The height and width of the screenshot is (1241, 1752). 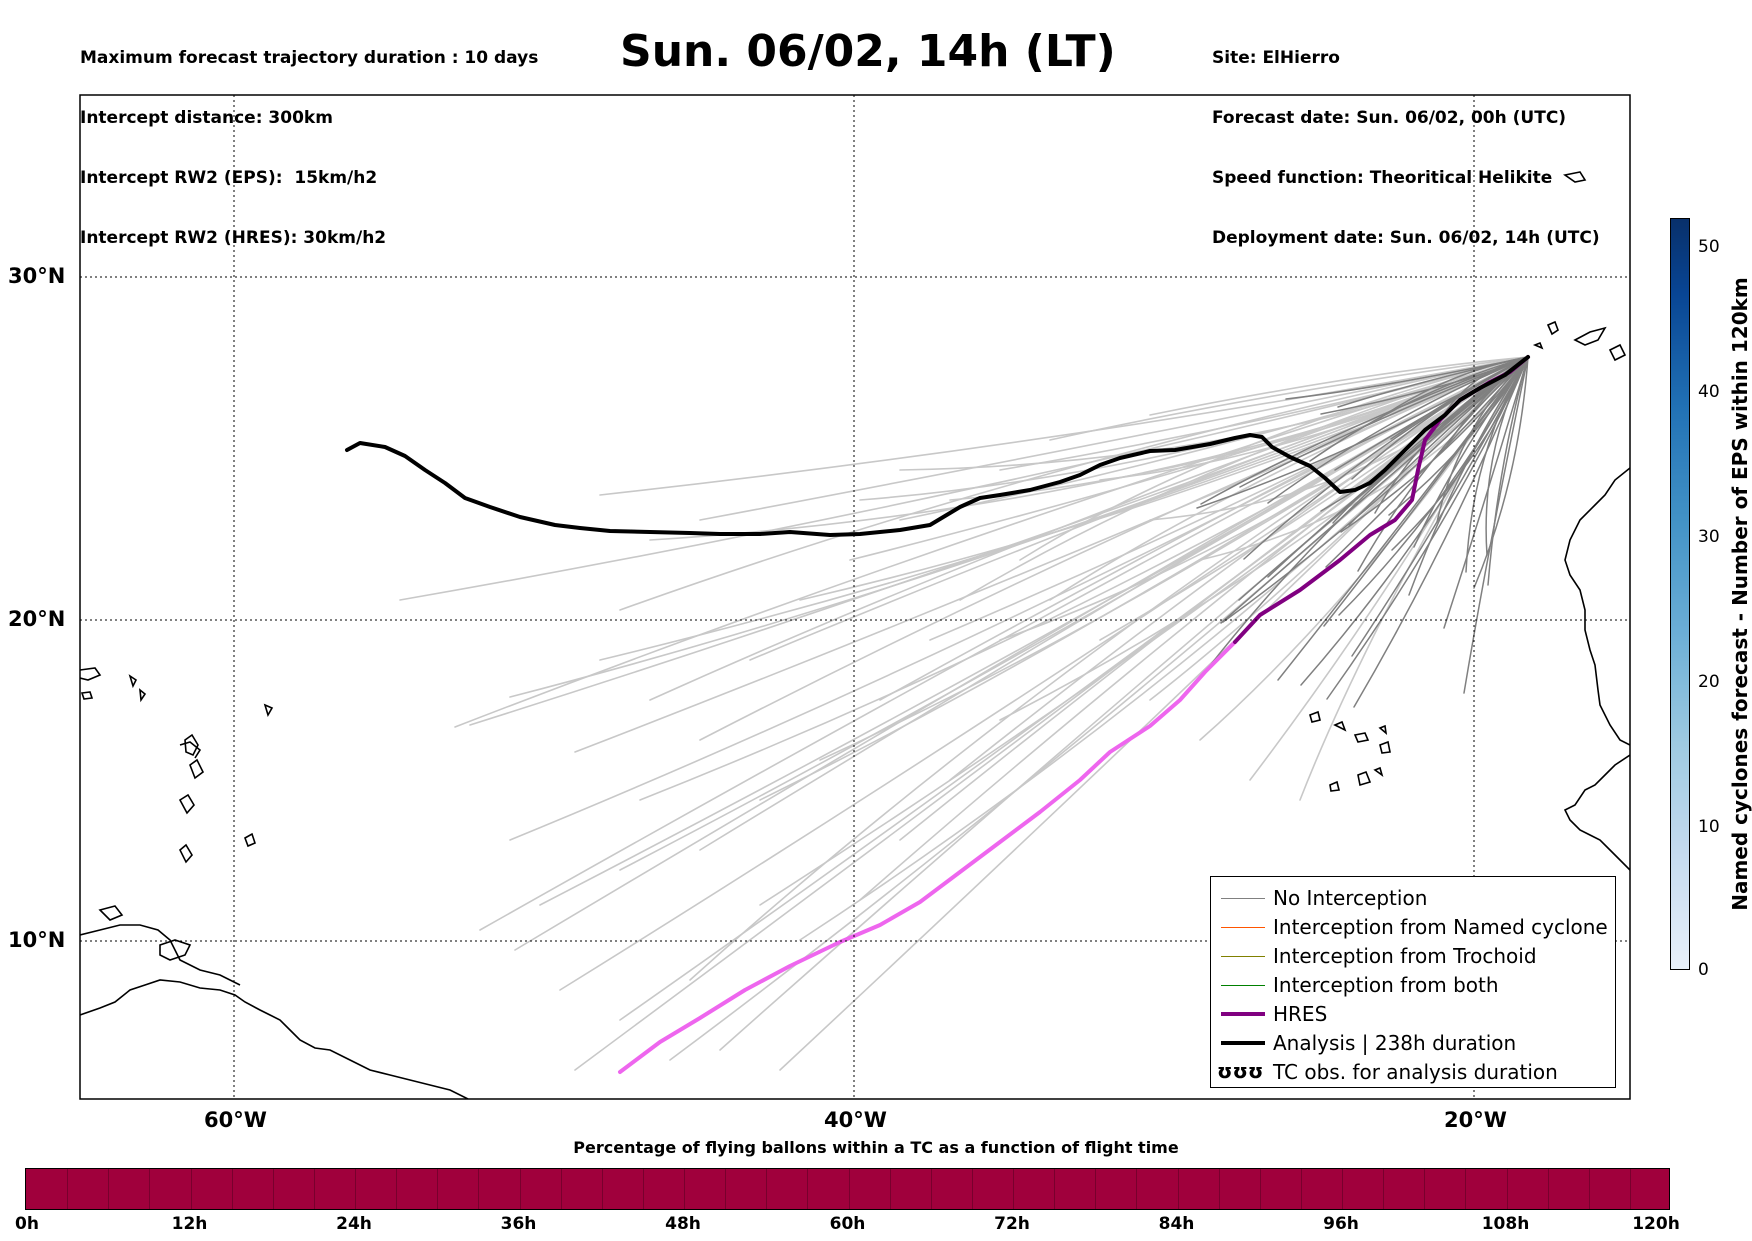 I want to click on time-colorbar-label: 60h, so click(x=847, y=1224).